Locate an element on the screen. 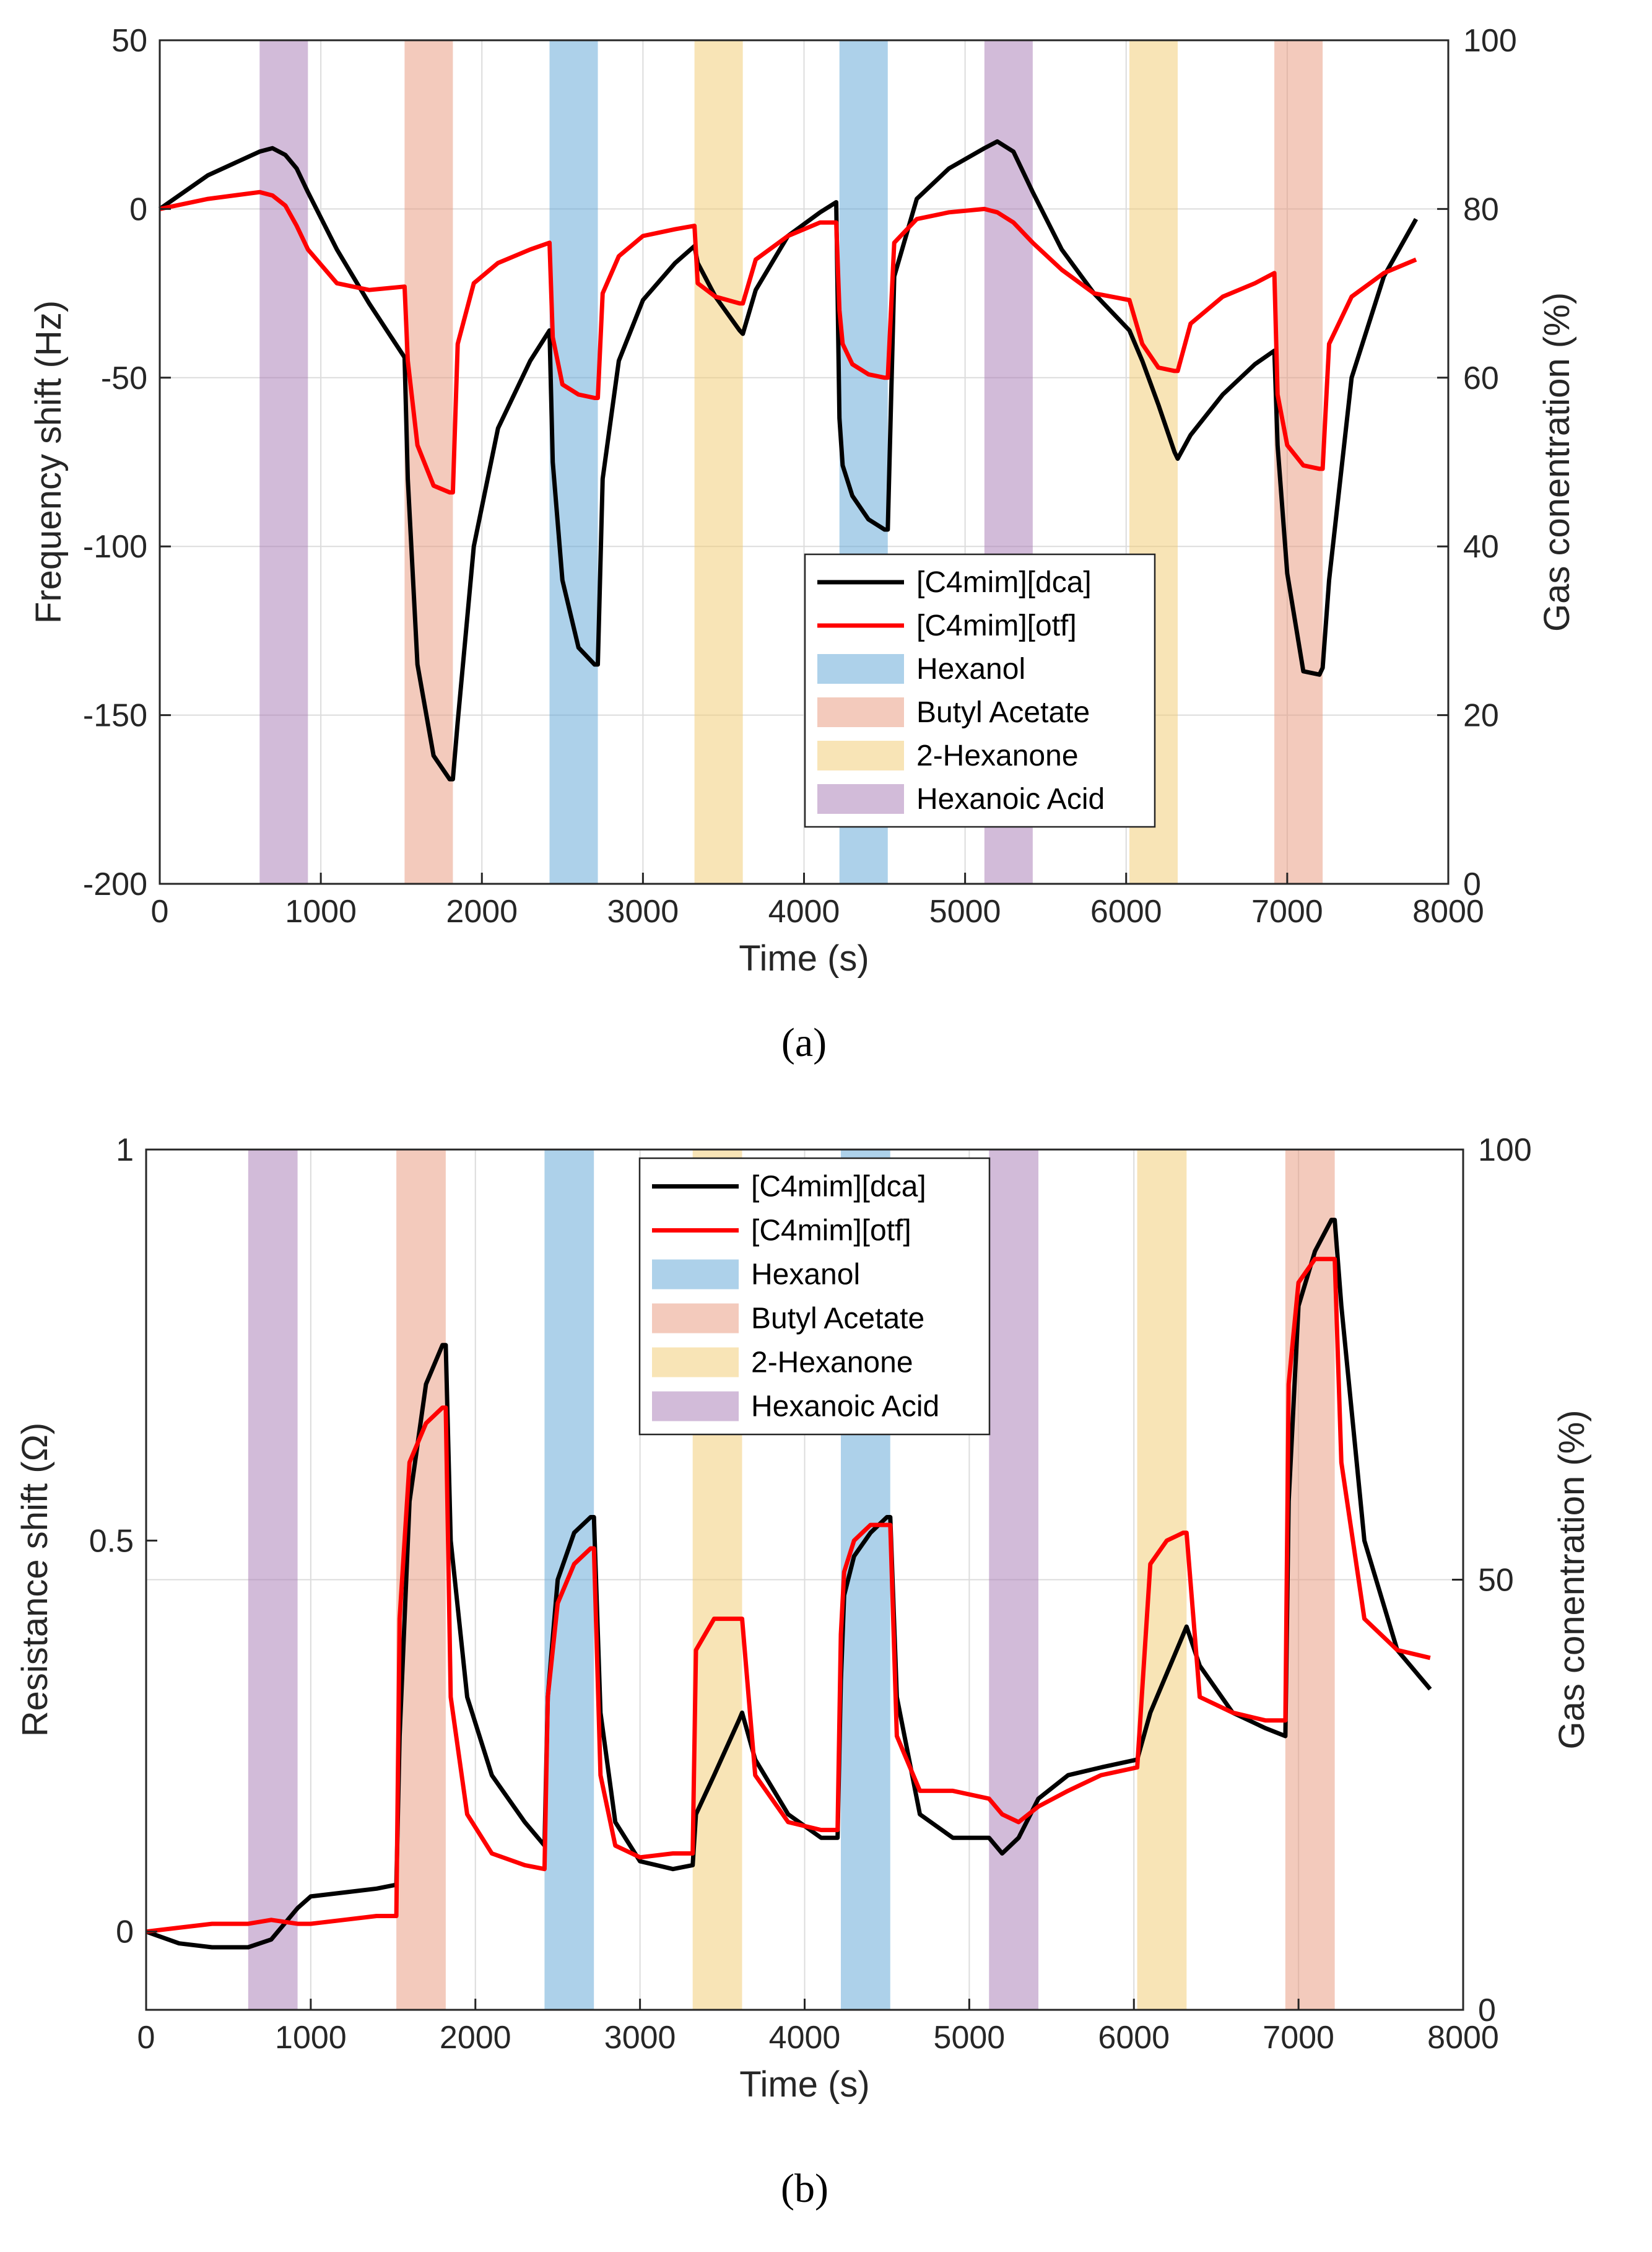 The width and height of the screenshot is (1652, 2252). y2-tick-label: 20 is located at coordinates (1481, 716).